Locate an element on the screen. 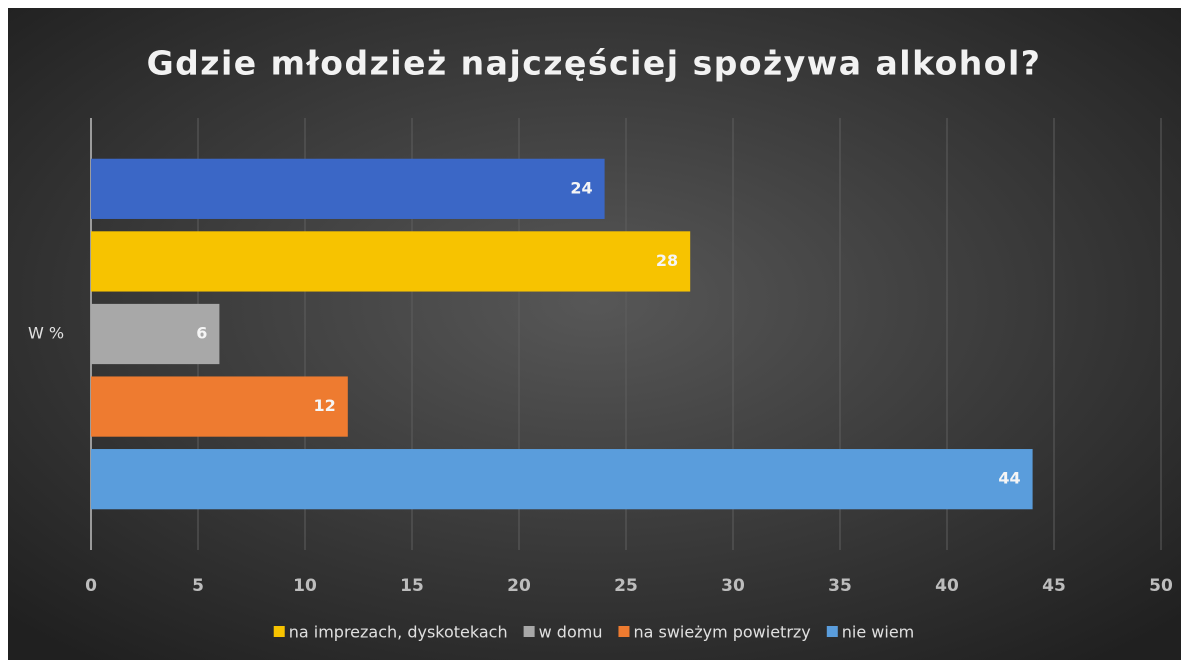  x-tick-label: 35 is located at coordinates (840, 586).